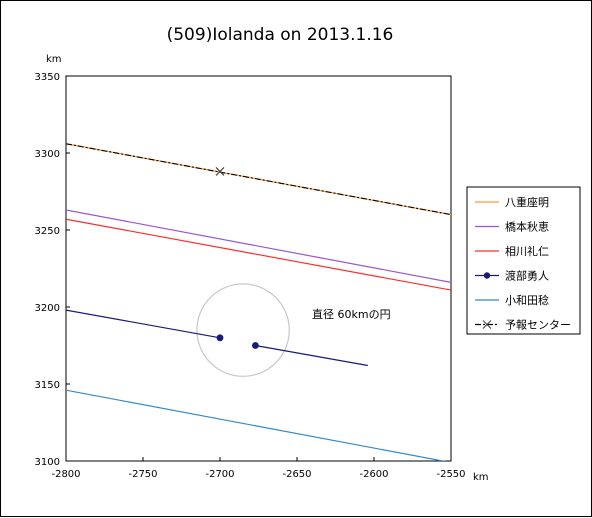 The height and width of the screenshot is (518, 592). Describe the element at coordinates (527, 227) in the screenshot. I see `legend-label: 橋本秋恵` at that location.